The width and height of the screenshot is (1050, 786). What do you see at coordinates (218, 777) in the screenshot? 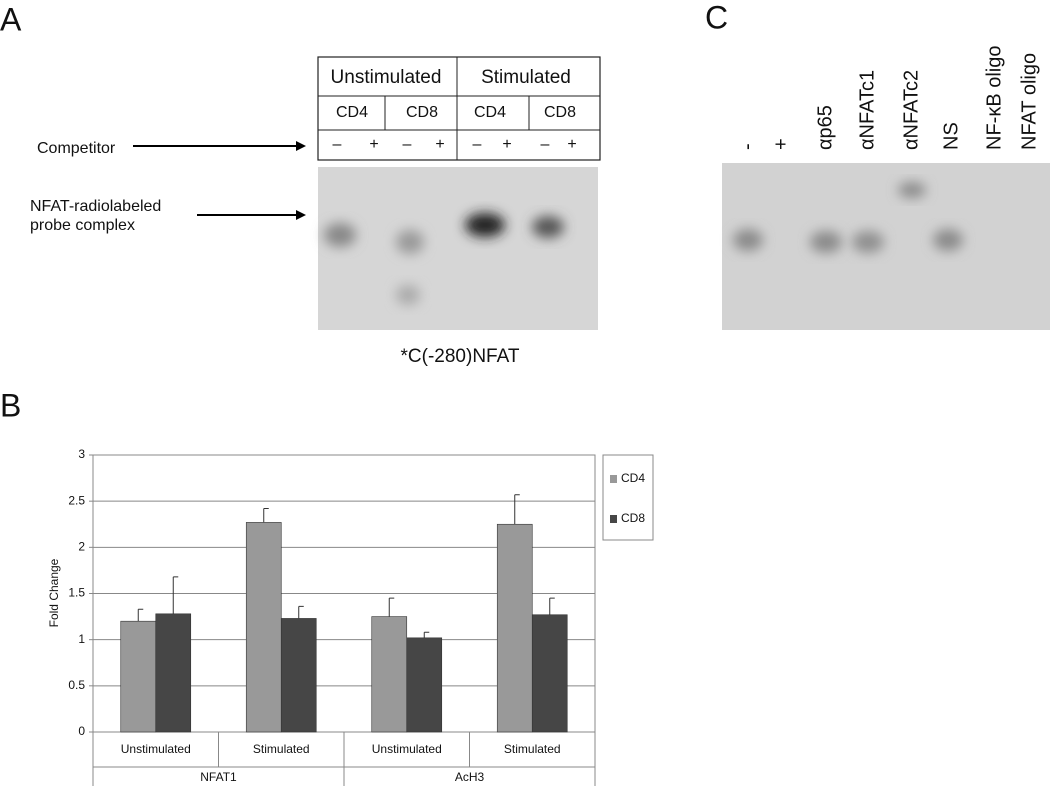
I see `group-label: NFAT1` at bounding box center [218, 777].